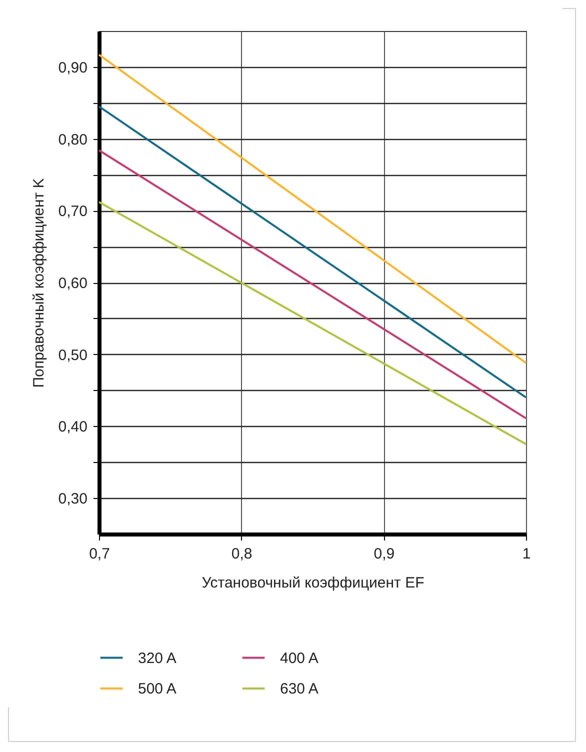  Describe the element at coordinates (73, 499) in the screenshot. I see `y-tick-label: 0,30` at that location.